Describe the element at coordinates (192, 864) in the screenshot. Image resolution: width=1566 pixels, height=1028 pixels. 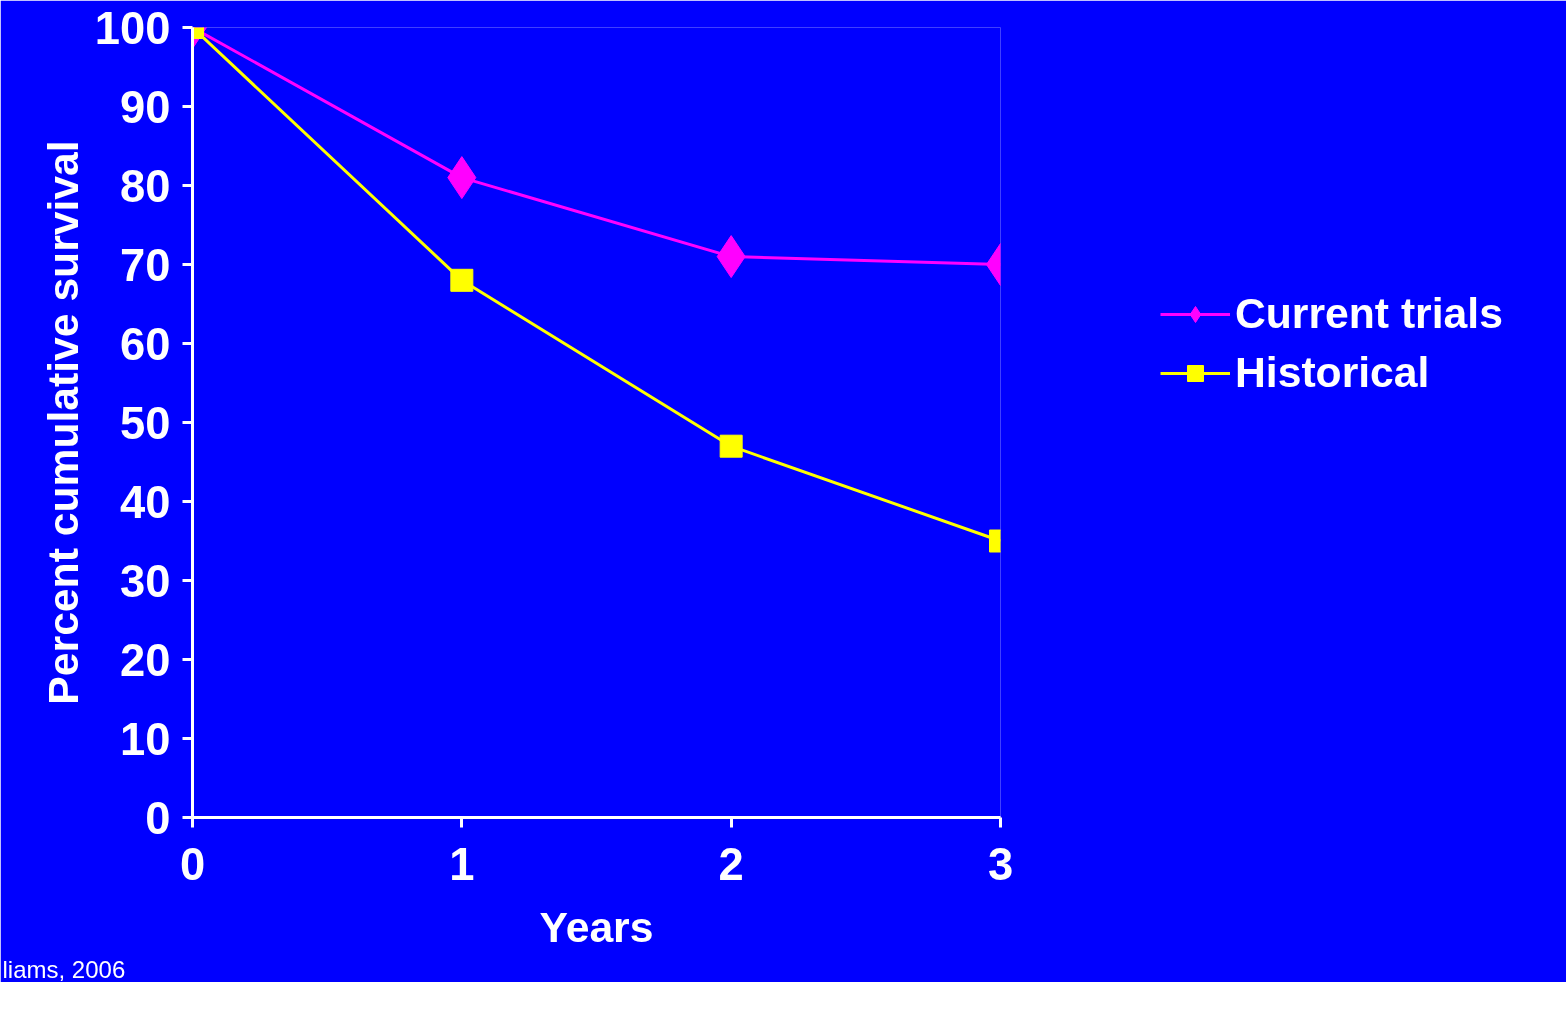
I see `x-tick-label: 0` at that location.